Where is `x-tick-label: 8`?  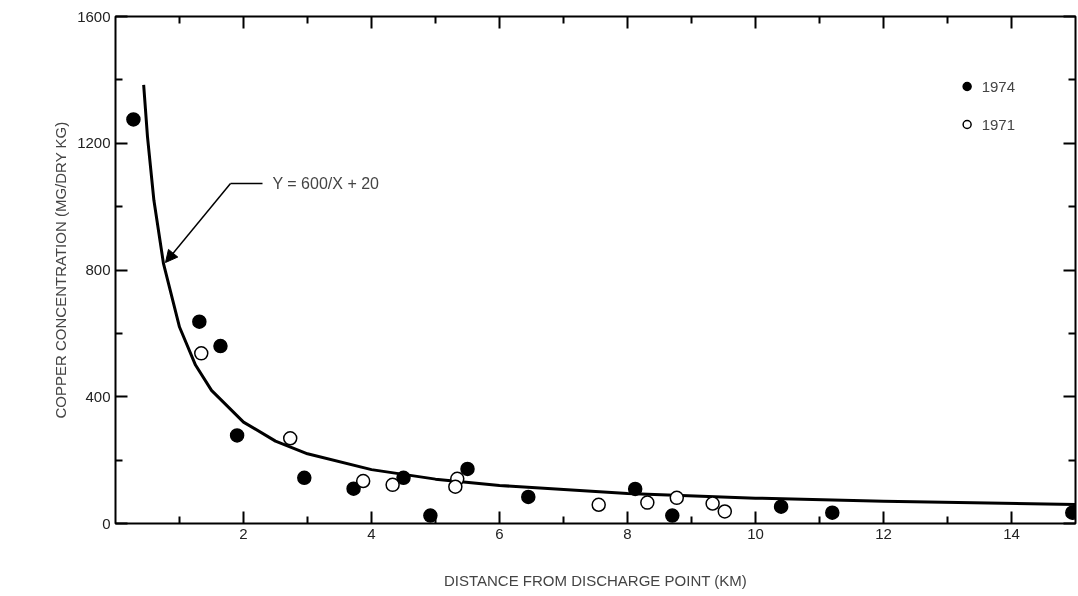 x-tick-label: 8 is located at coordinates (627, 533).